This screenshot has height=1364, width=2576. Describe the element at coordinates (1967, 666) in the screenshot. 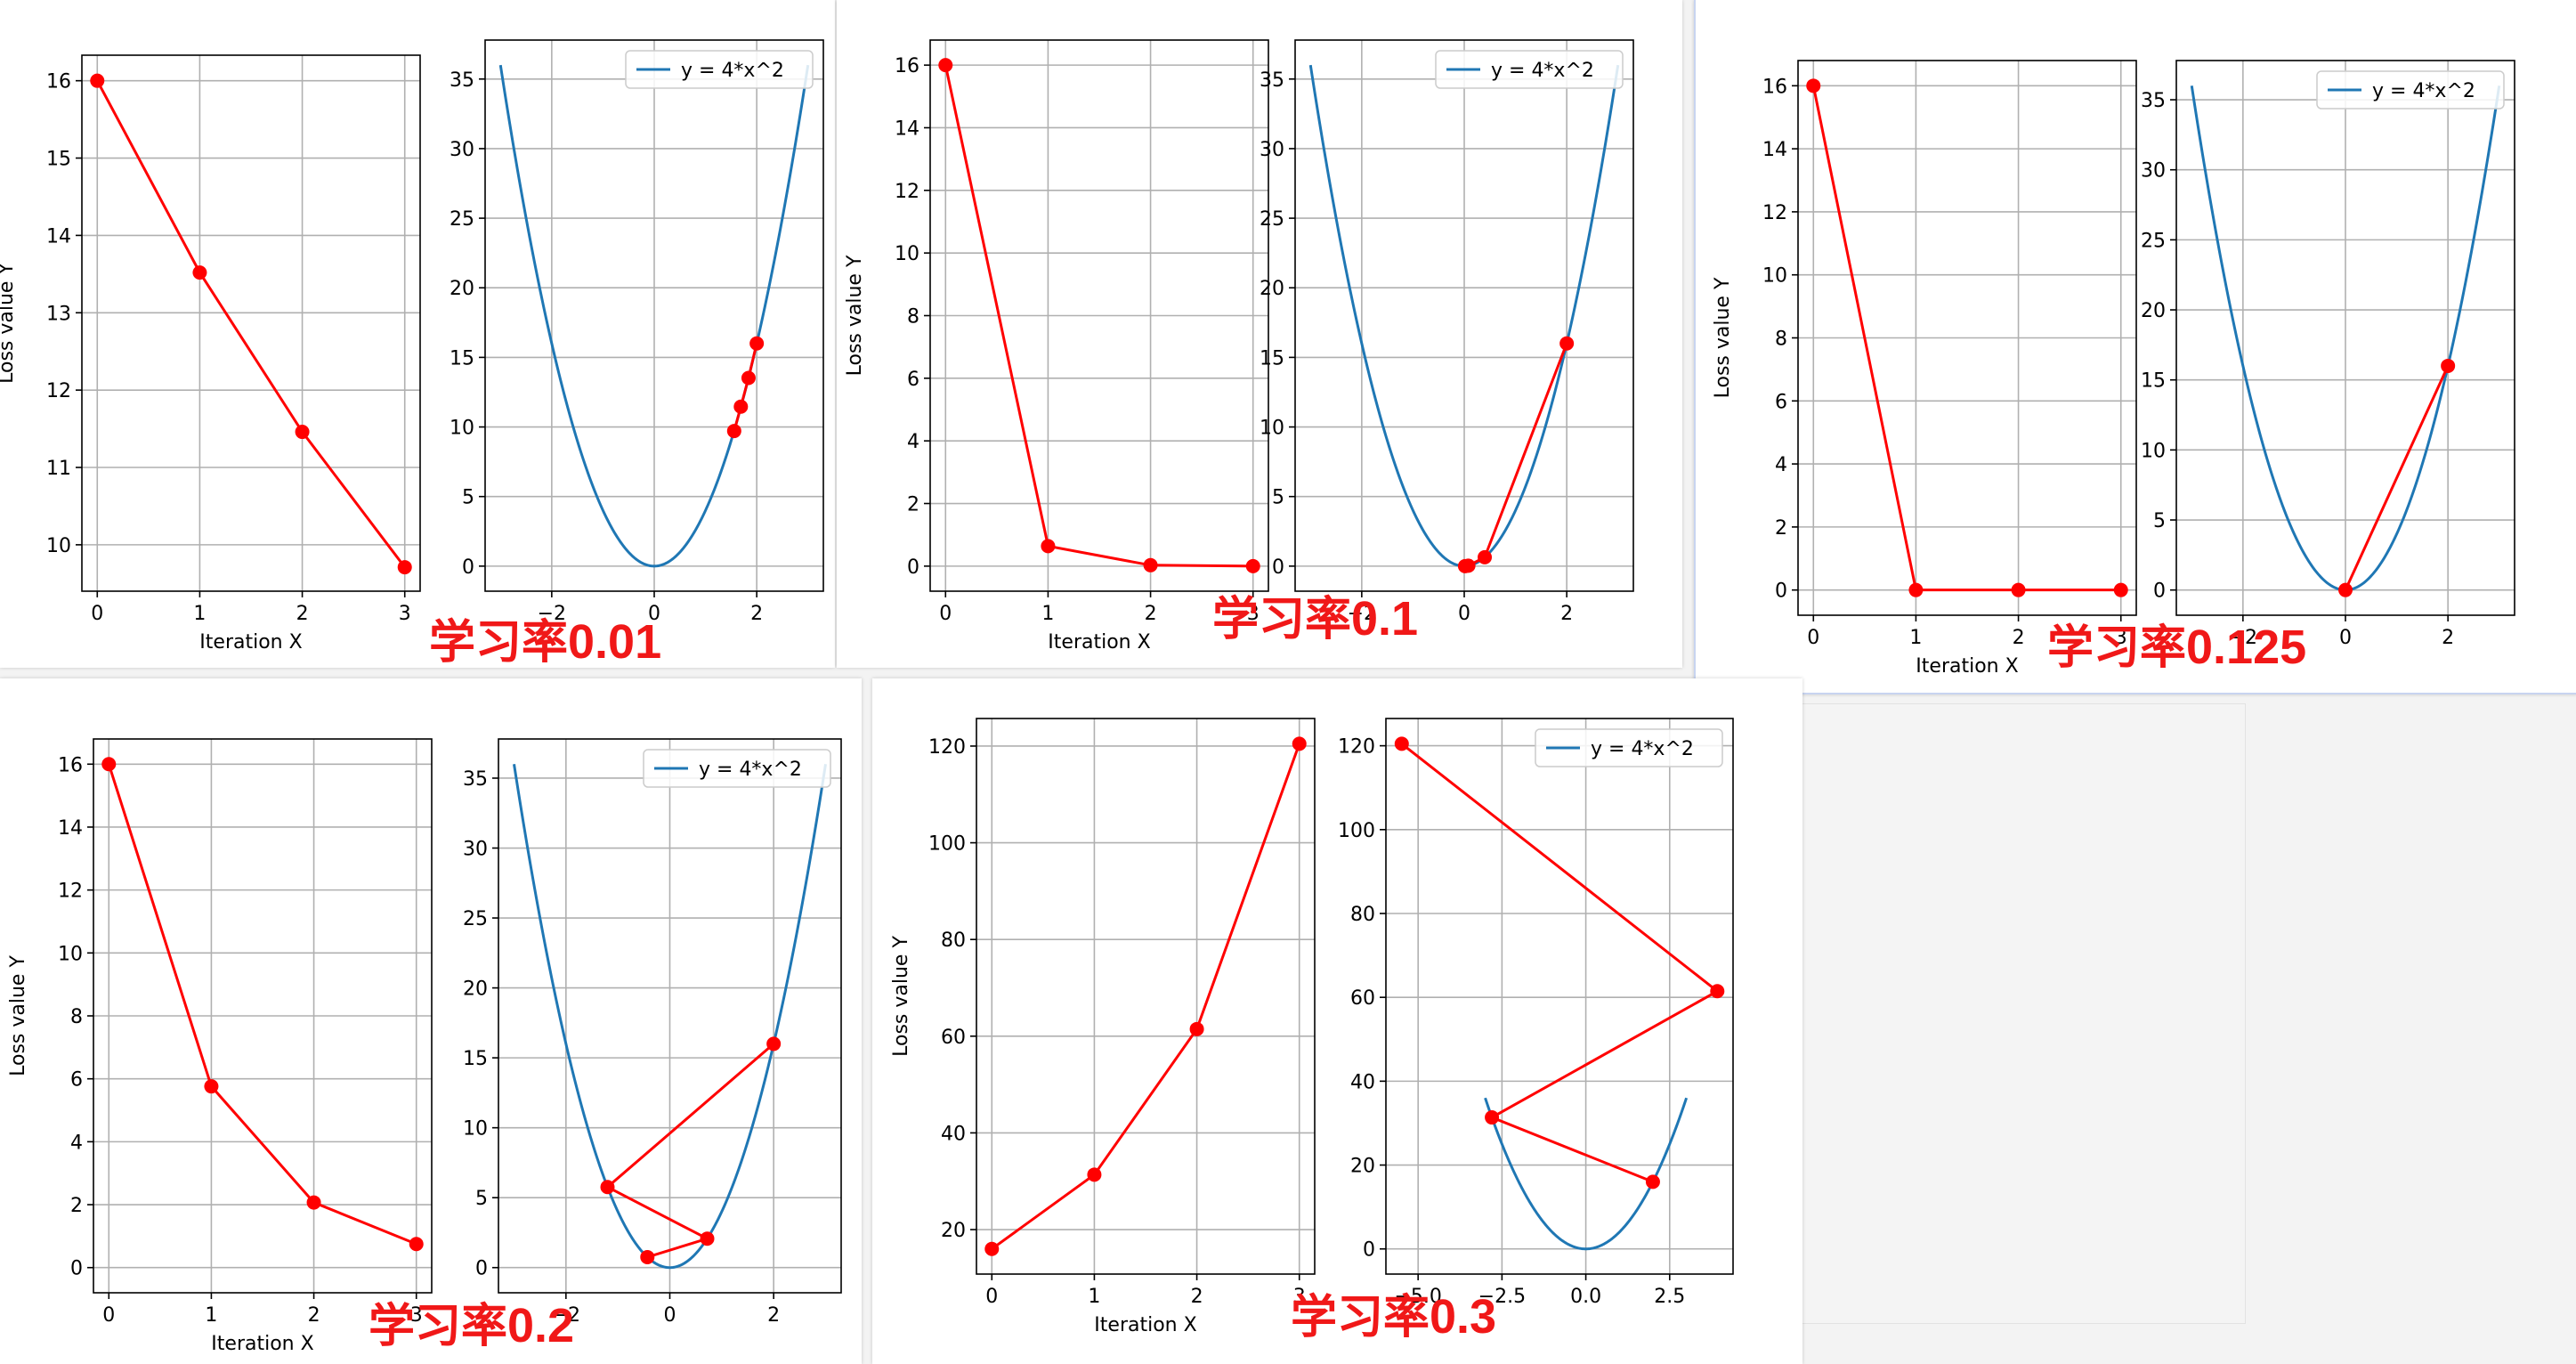

I see `x-axis-label: Iteration X` at that location.